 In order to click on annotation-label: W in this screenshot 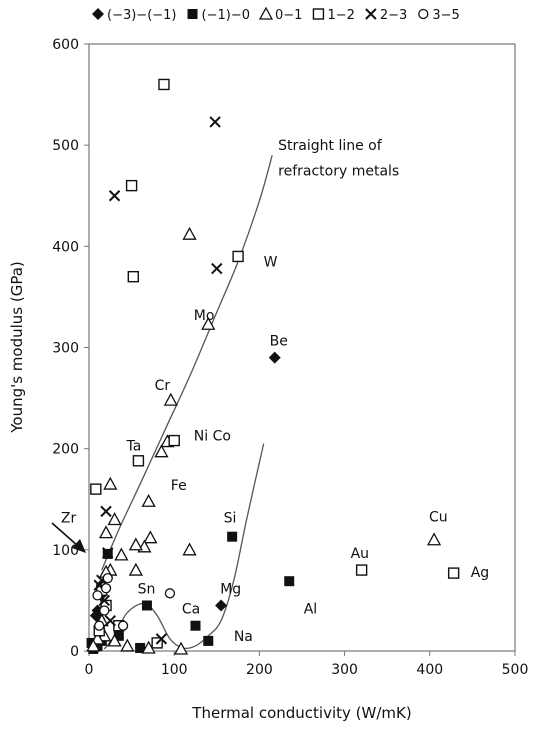, I will do `click(271, 263)`.